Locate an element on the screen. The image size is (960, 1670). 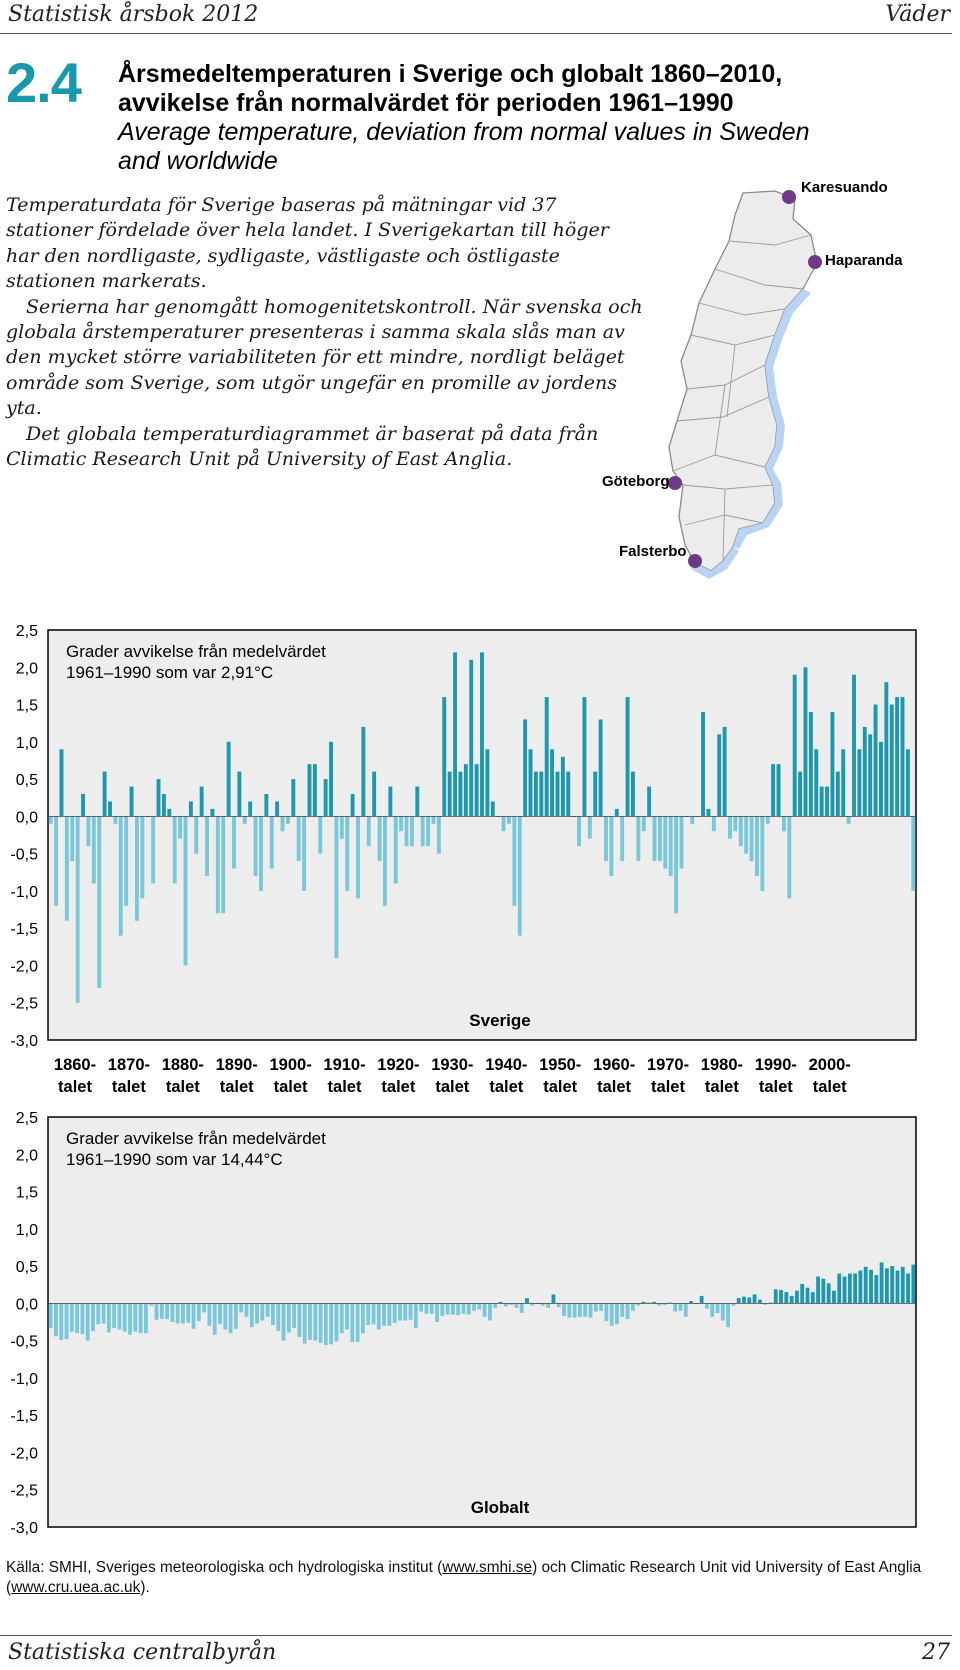
annotation-line-1: Grader avvikelse från medelvärdet is located at coordinates (196, 1138).